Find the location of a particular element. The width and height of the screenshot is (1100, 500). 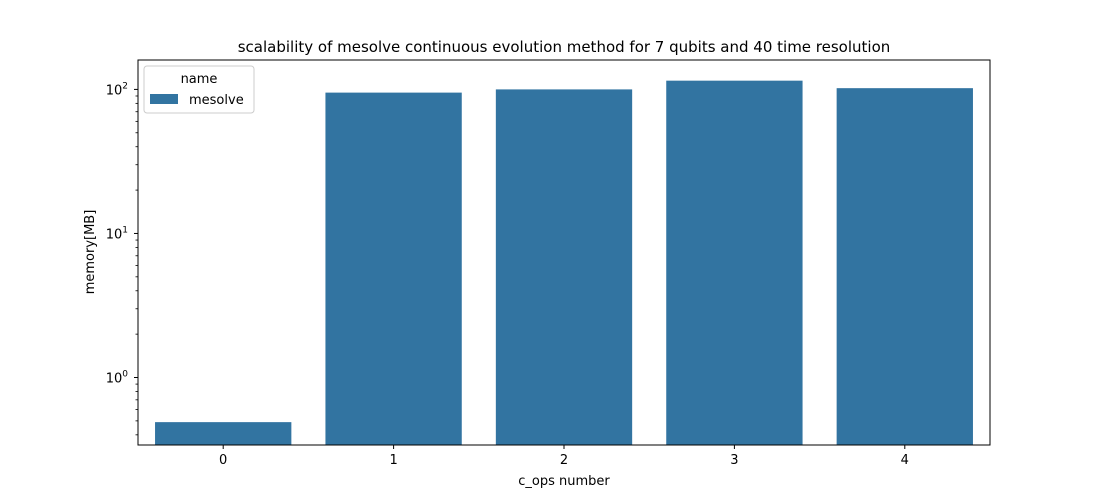

x-axis-ticks: 0 1 2 3 4 is located at coordinates (564, 456).